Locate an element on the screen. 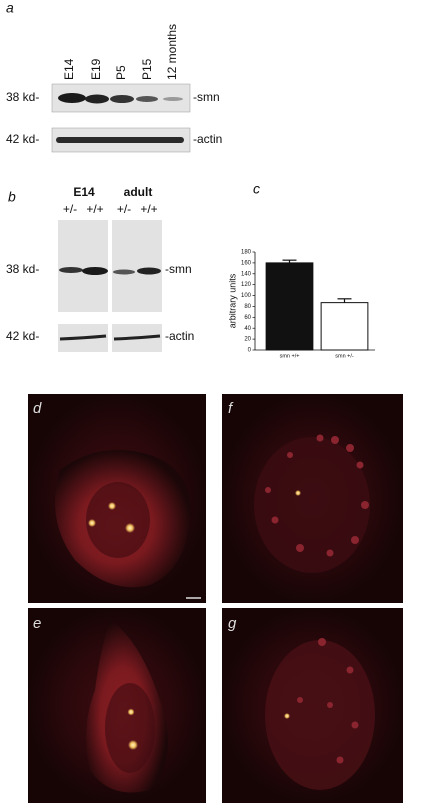  y-axis-label: arbitrary units is located at coordinates (232, 300).